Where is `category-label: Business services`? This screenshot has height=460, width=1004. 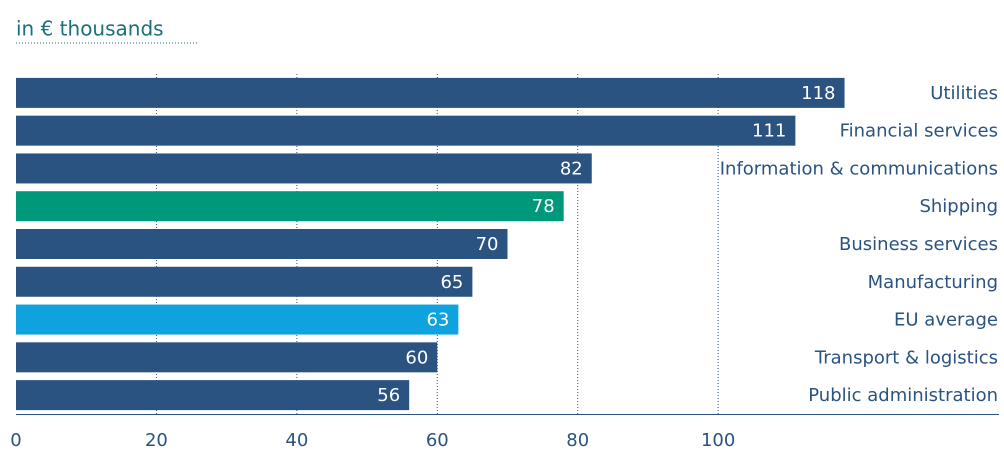 category-label: Business services is located at coordinates (918, 244).